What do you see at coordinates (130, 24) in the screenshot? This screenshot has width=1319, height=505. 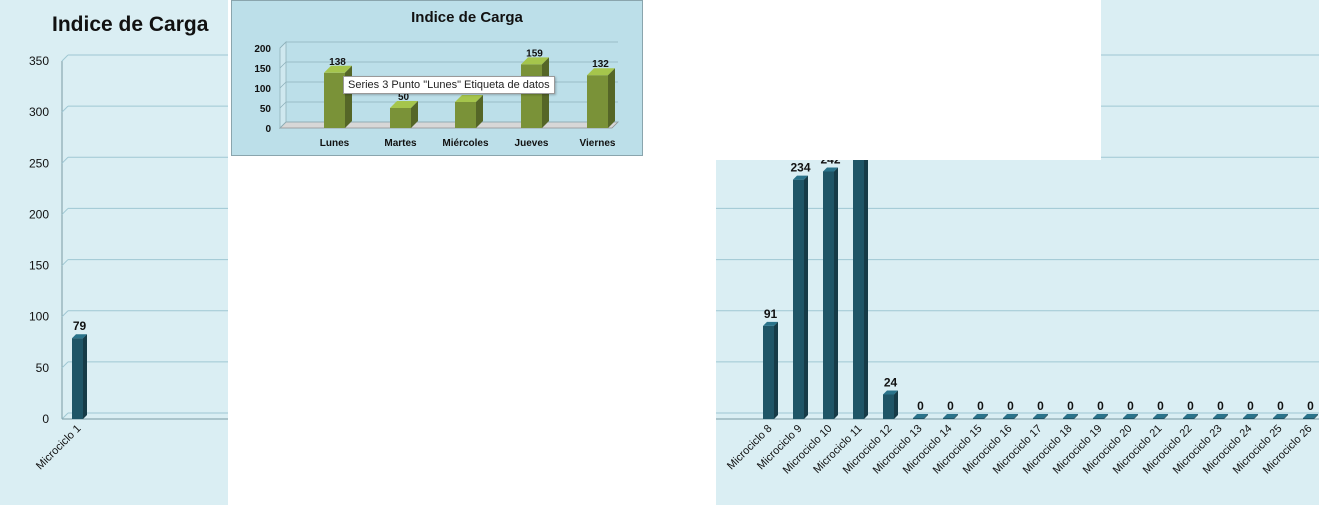 I see `chart-title: Indice de Carga` at bounding box center [130, 24].